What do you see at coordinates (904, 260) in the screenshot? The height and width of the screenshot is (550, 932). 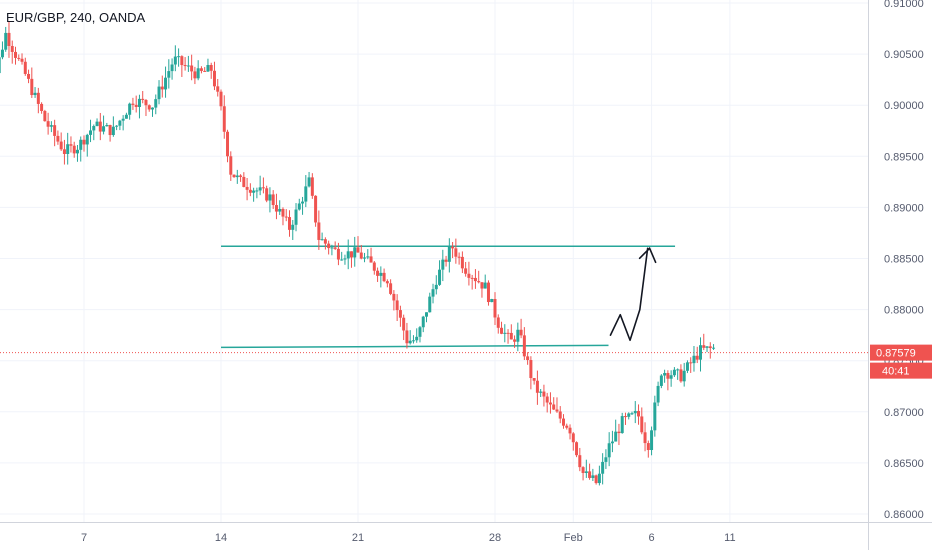 I see `y-tick-label: 0.88500` at bounding box center [904, 260].